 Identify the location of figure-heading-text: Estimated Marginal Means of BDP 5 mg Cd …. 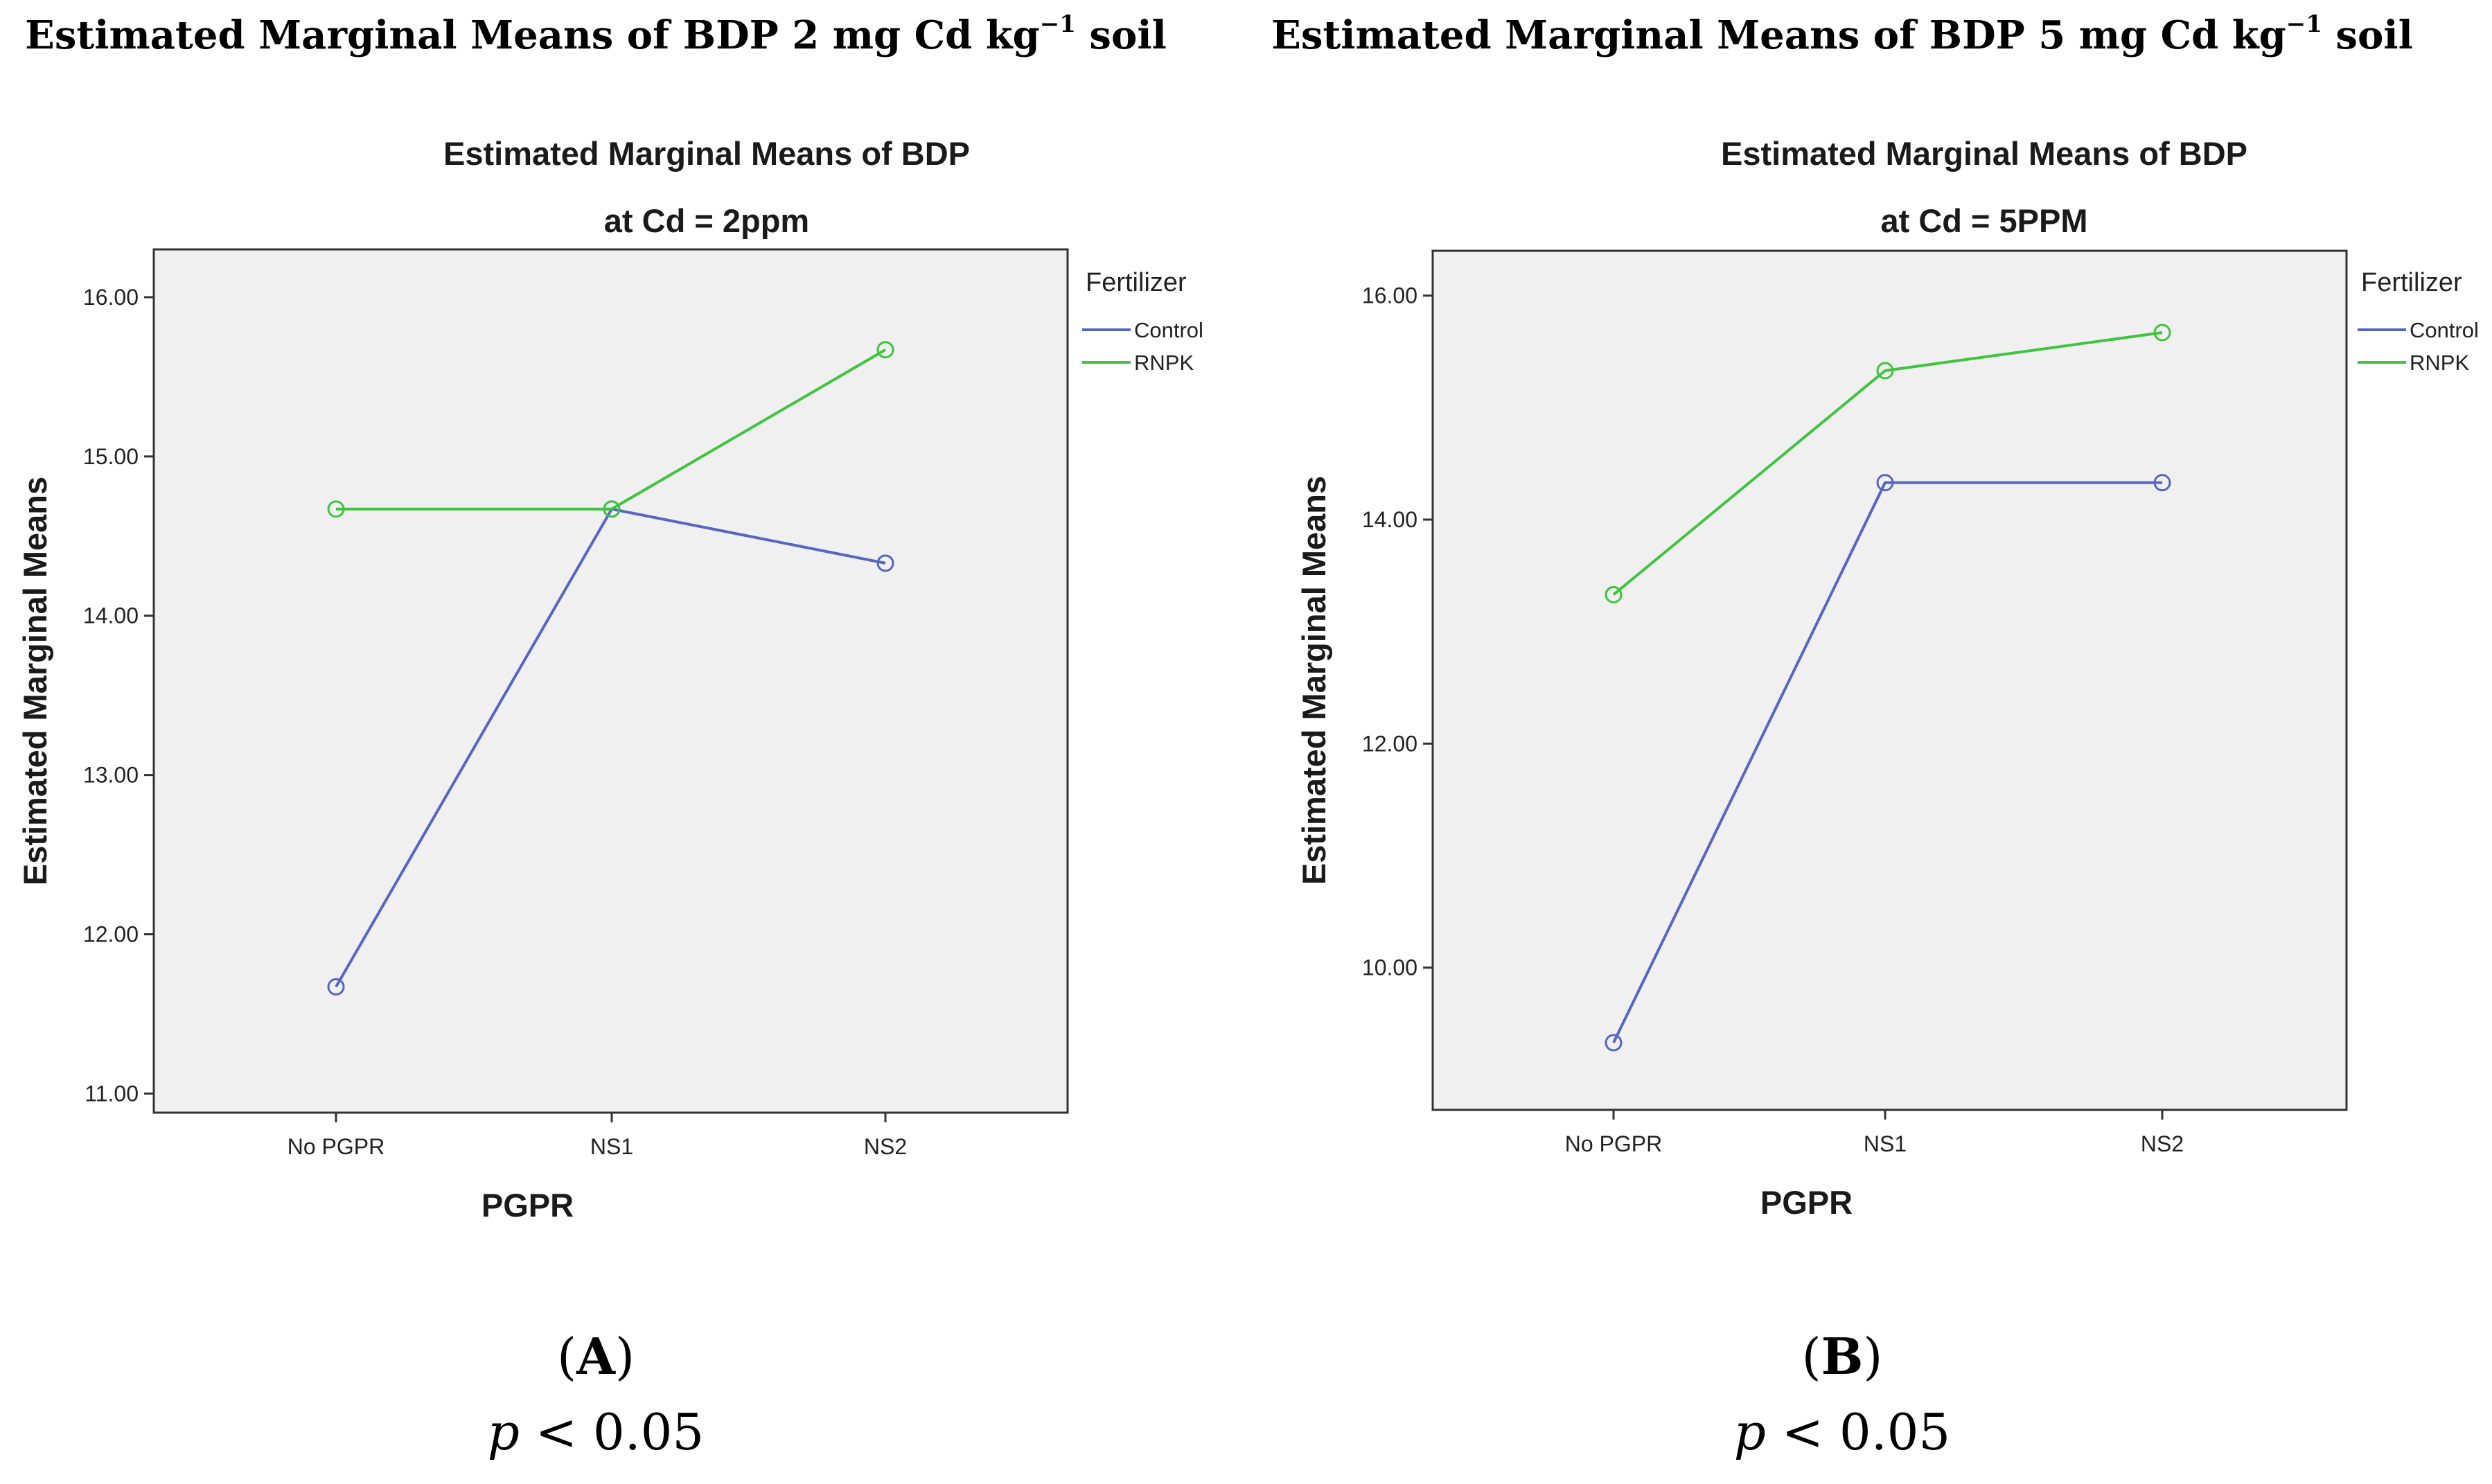
(1778, 35).